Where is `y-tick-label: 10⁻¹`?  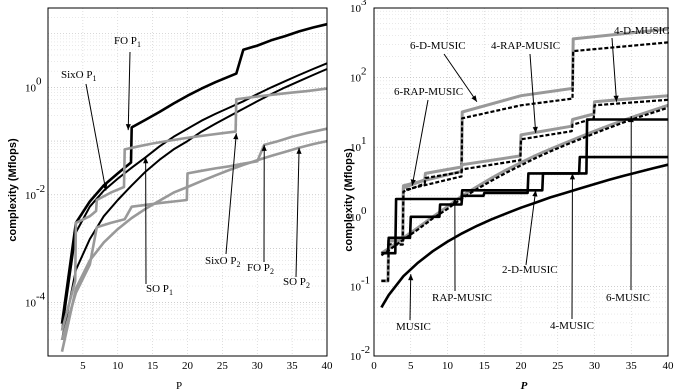 y-tick-label: 10⁻¹ is located at coordinates (360, 283).